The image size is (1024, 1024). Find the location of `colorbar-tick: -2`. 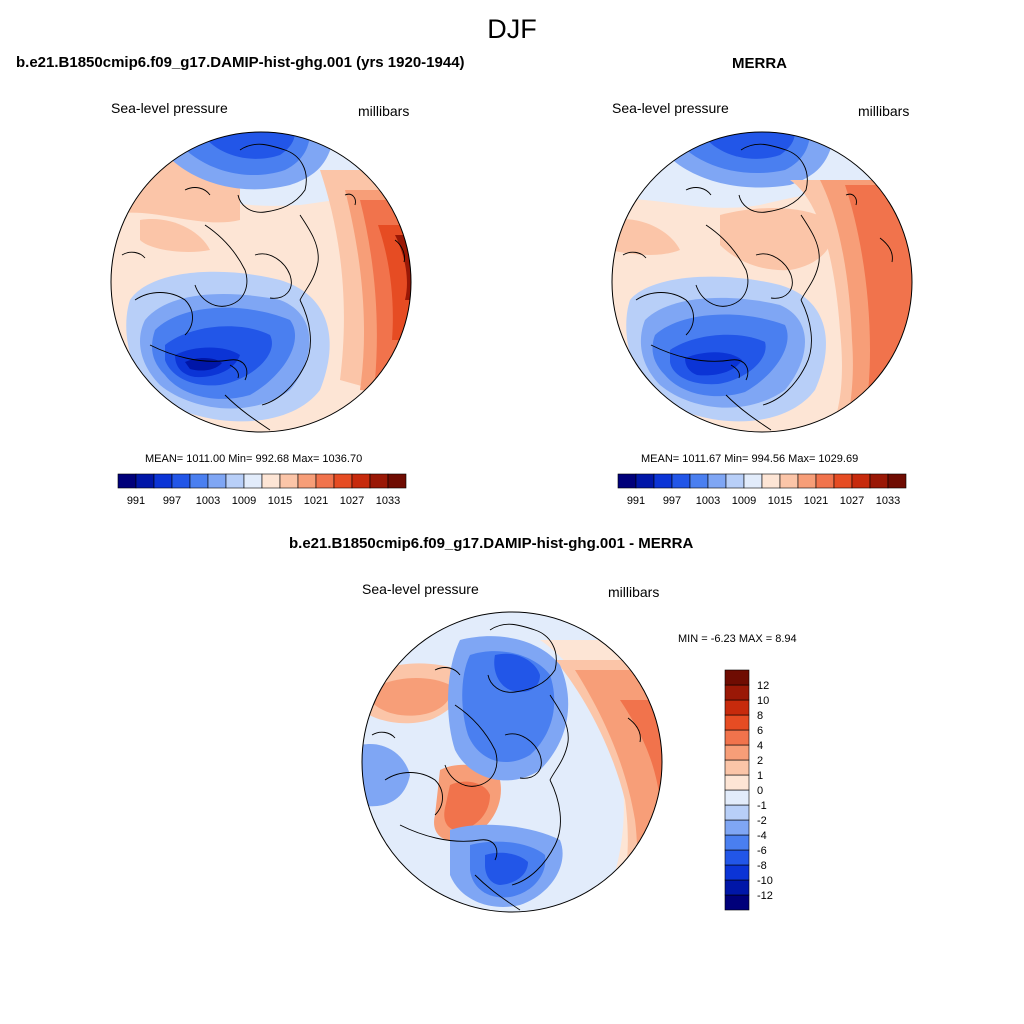

colorbar-tick: -2 is located at coordinates (762, 821).